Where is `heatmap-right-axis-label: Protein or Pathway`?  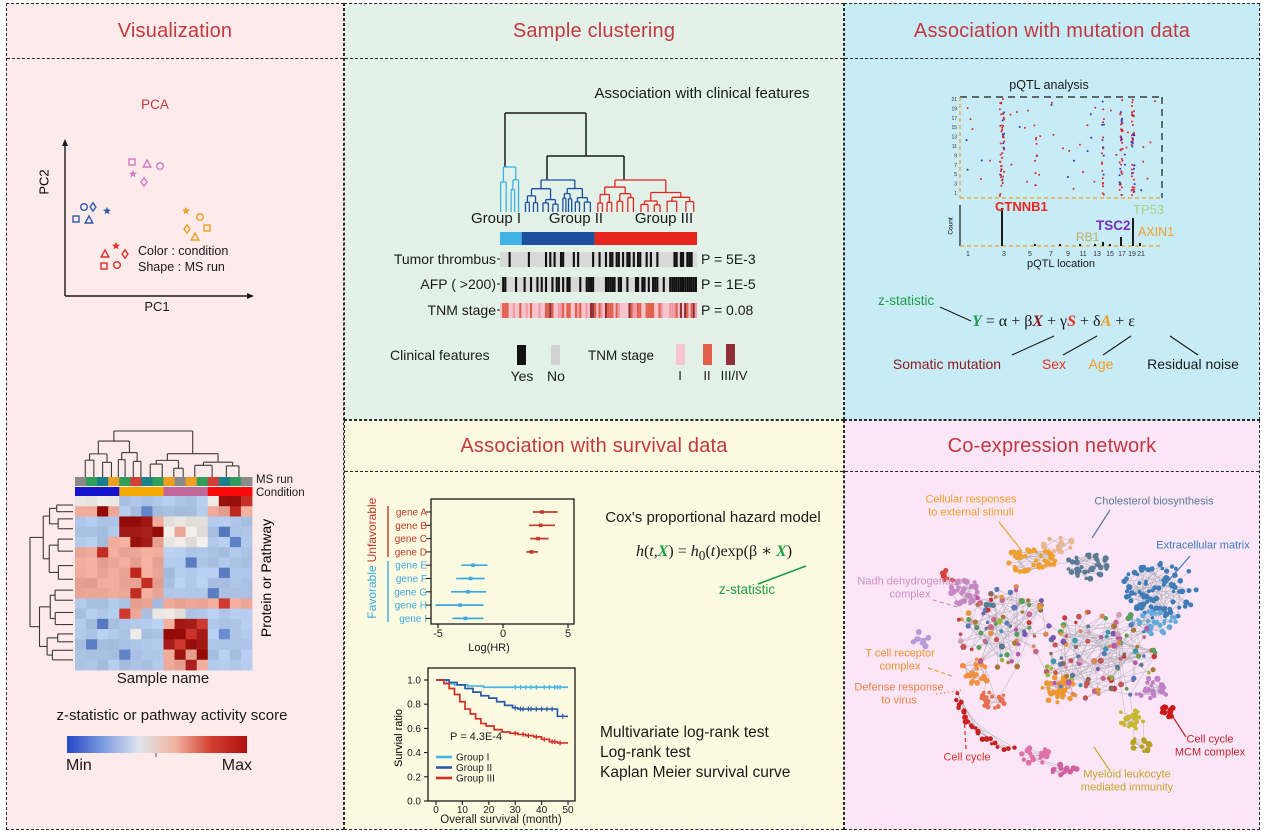 heatmap-right-axis-label: Protein or Pathway is located at coordinates (266, 578).